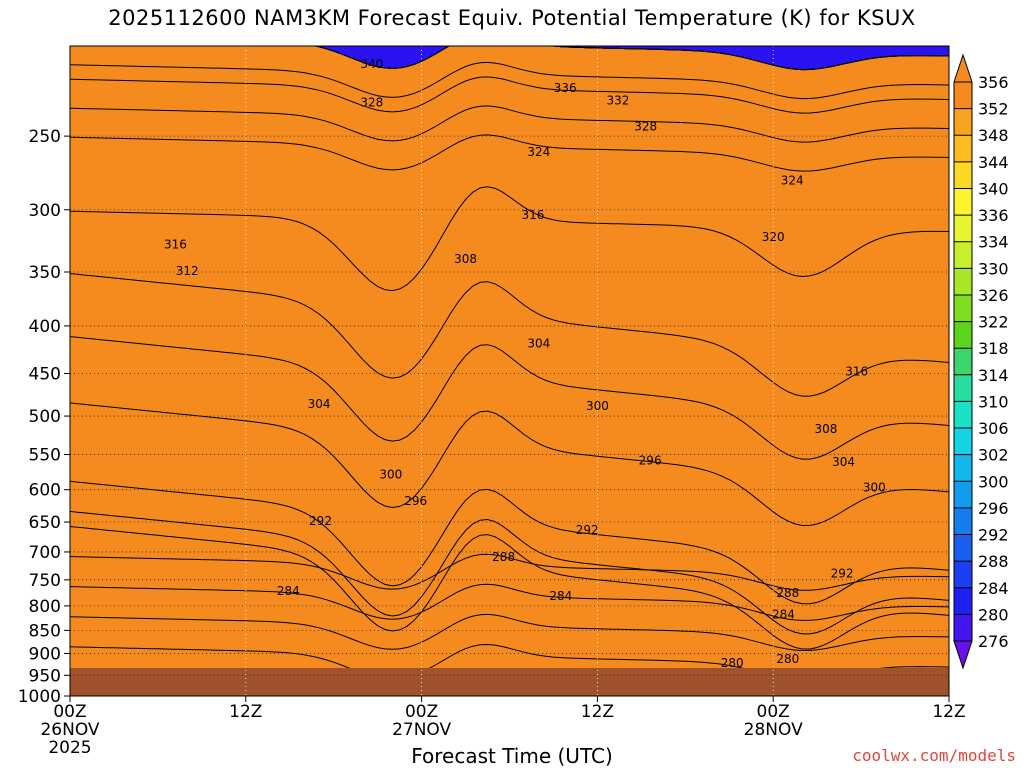 This screenshot has width=1024, height=768. Describe the element at coordinates (993, 588) in the screenshot. I see `colorbar-label: 284` at that location.